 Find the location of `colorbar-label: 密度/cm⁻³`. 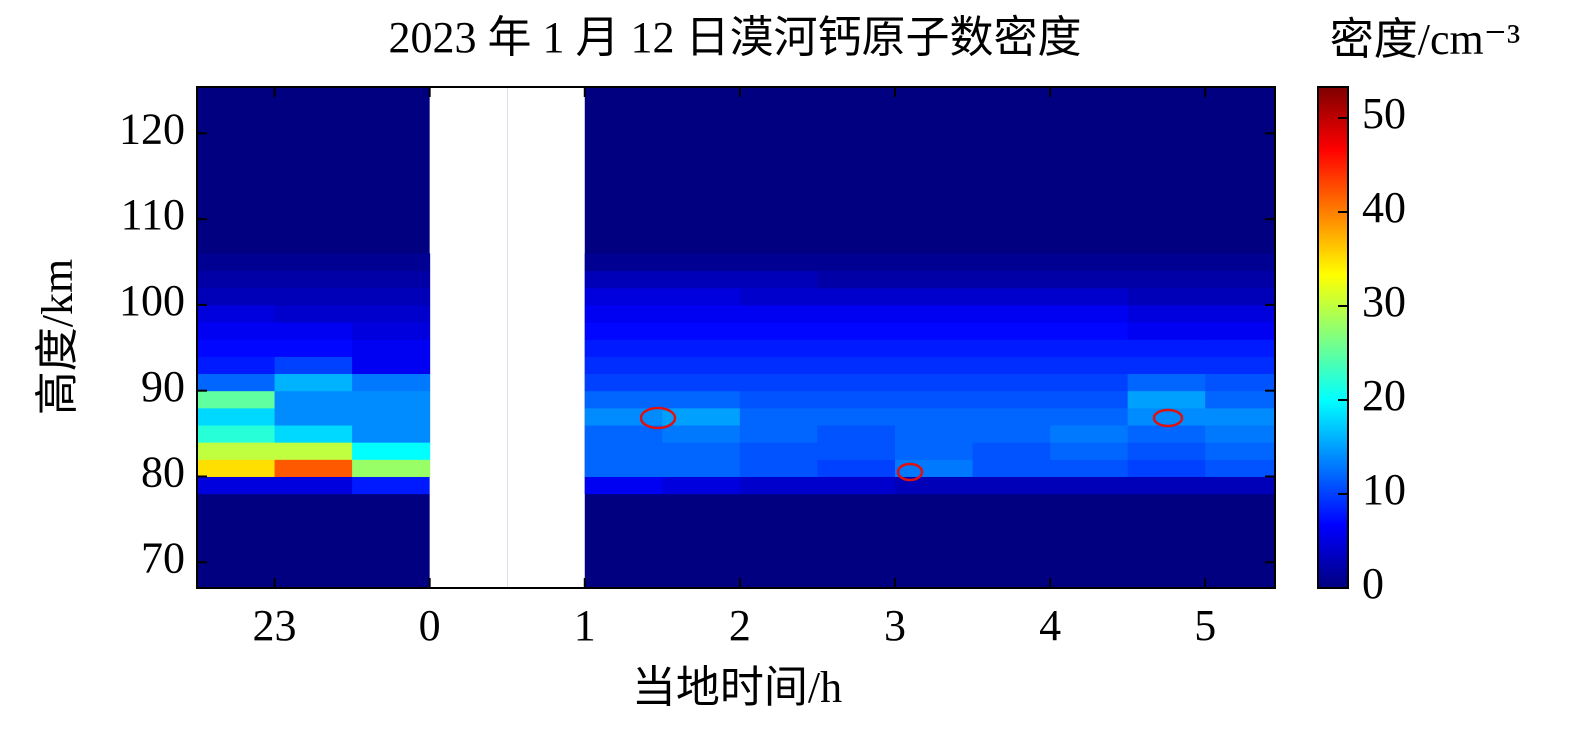

colorbar-label: 密度/cm⁻³ is located at coordinates (1425, 39).